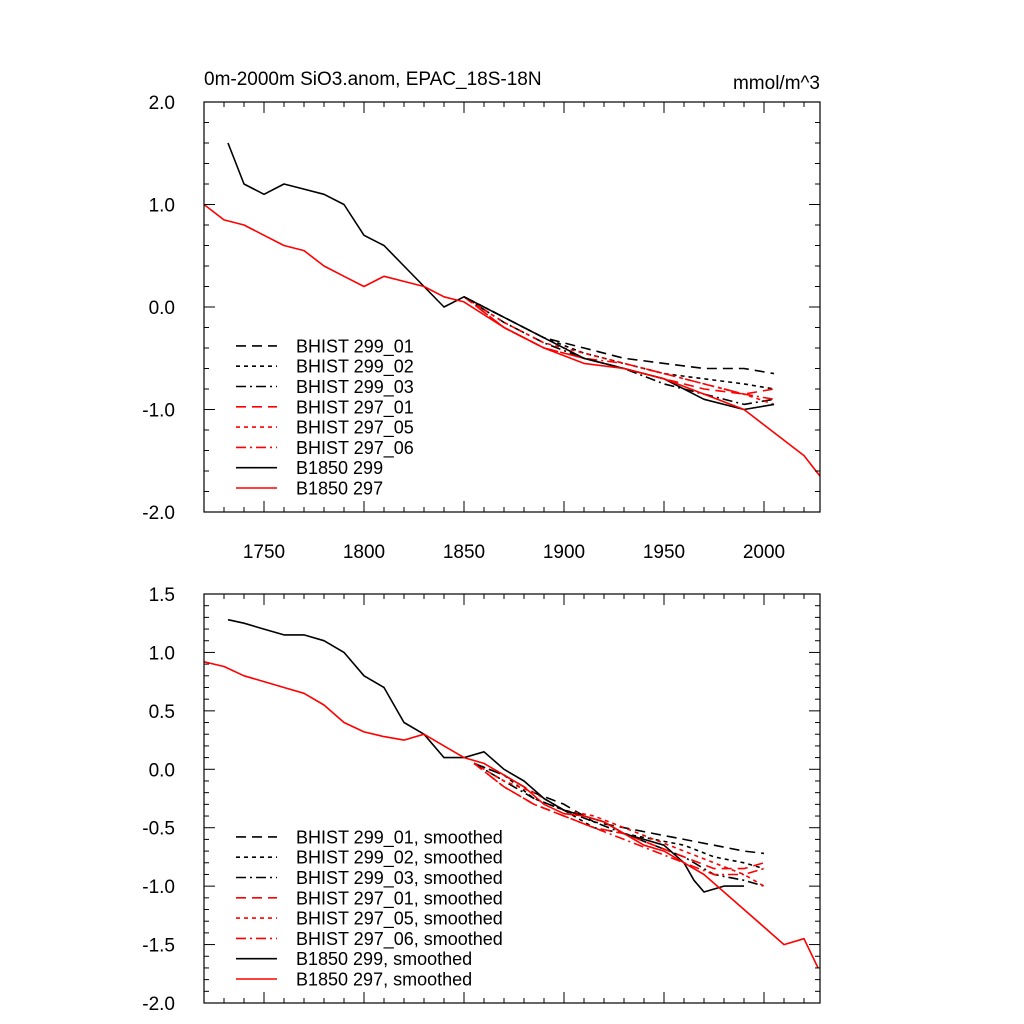 The image size is (1024, 1024). I want to click on x-tick-label: 1750, so click(264, 552).